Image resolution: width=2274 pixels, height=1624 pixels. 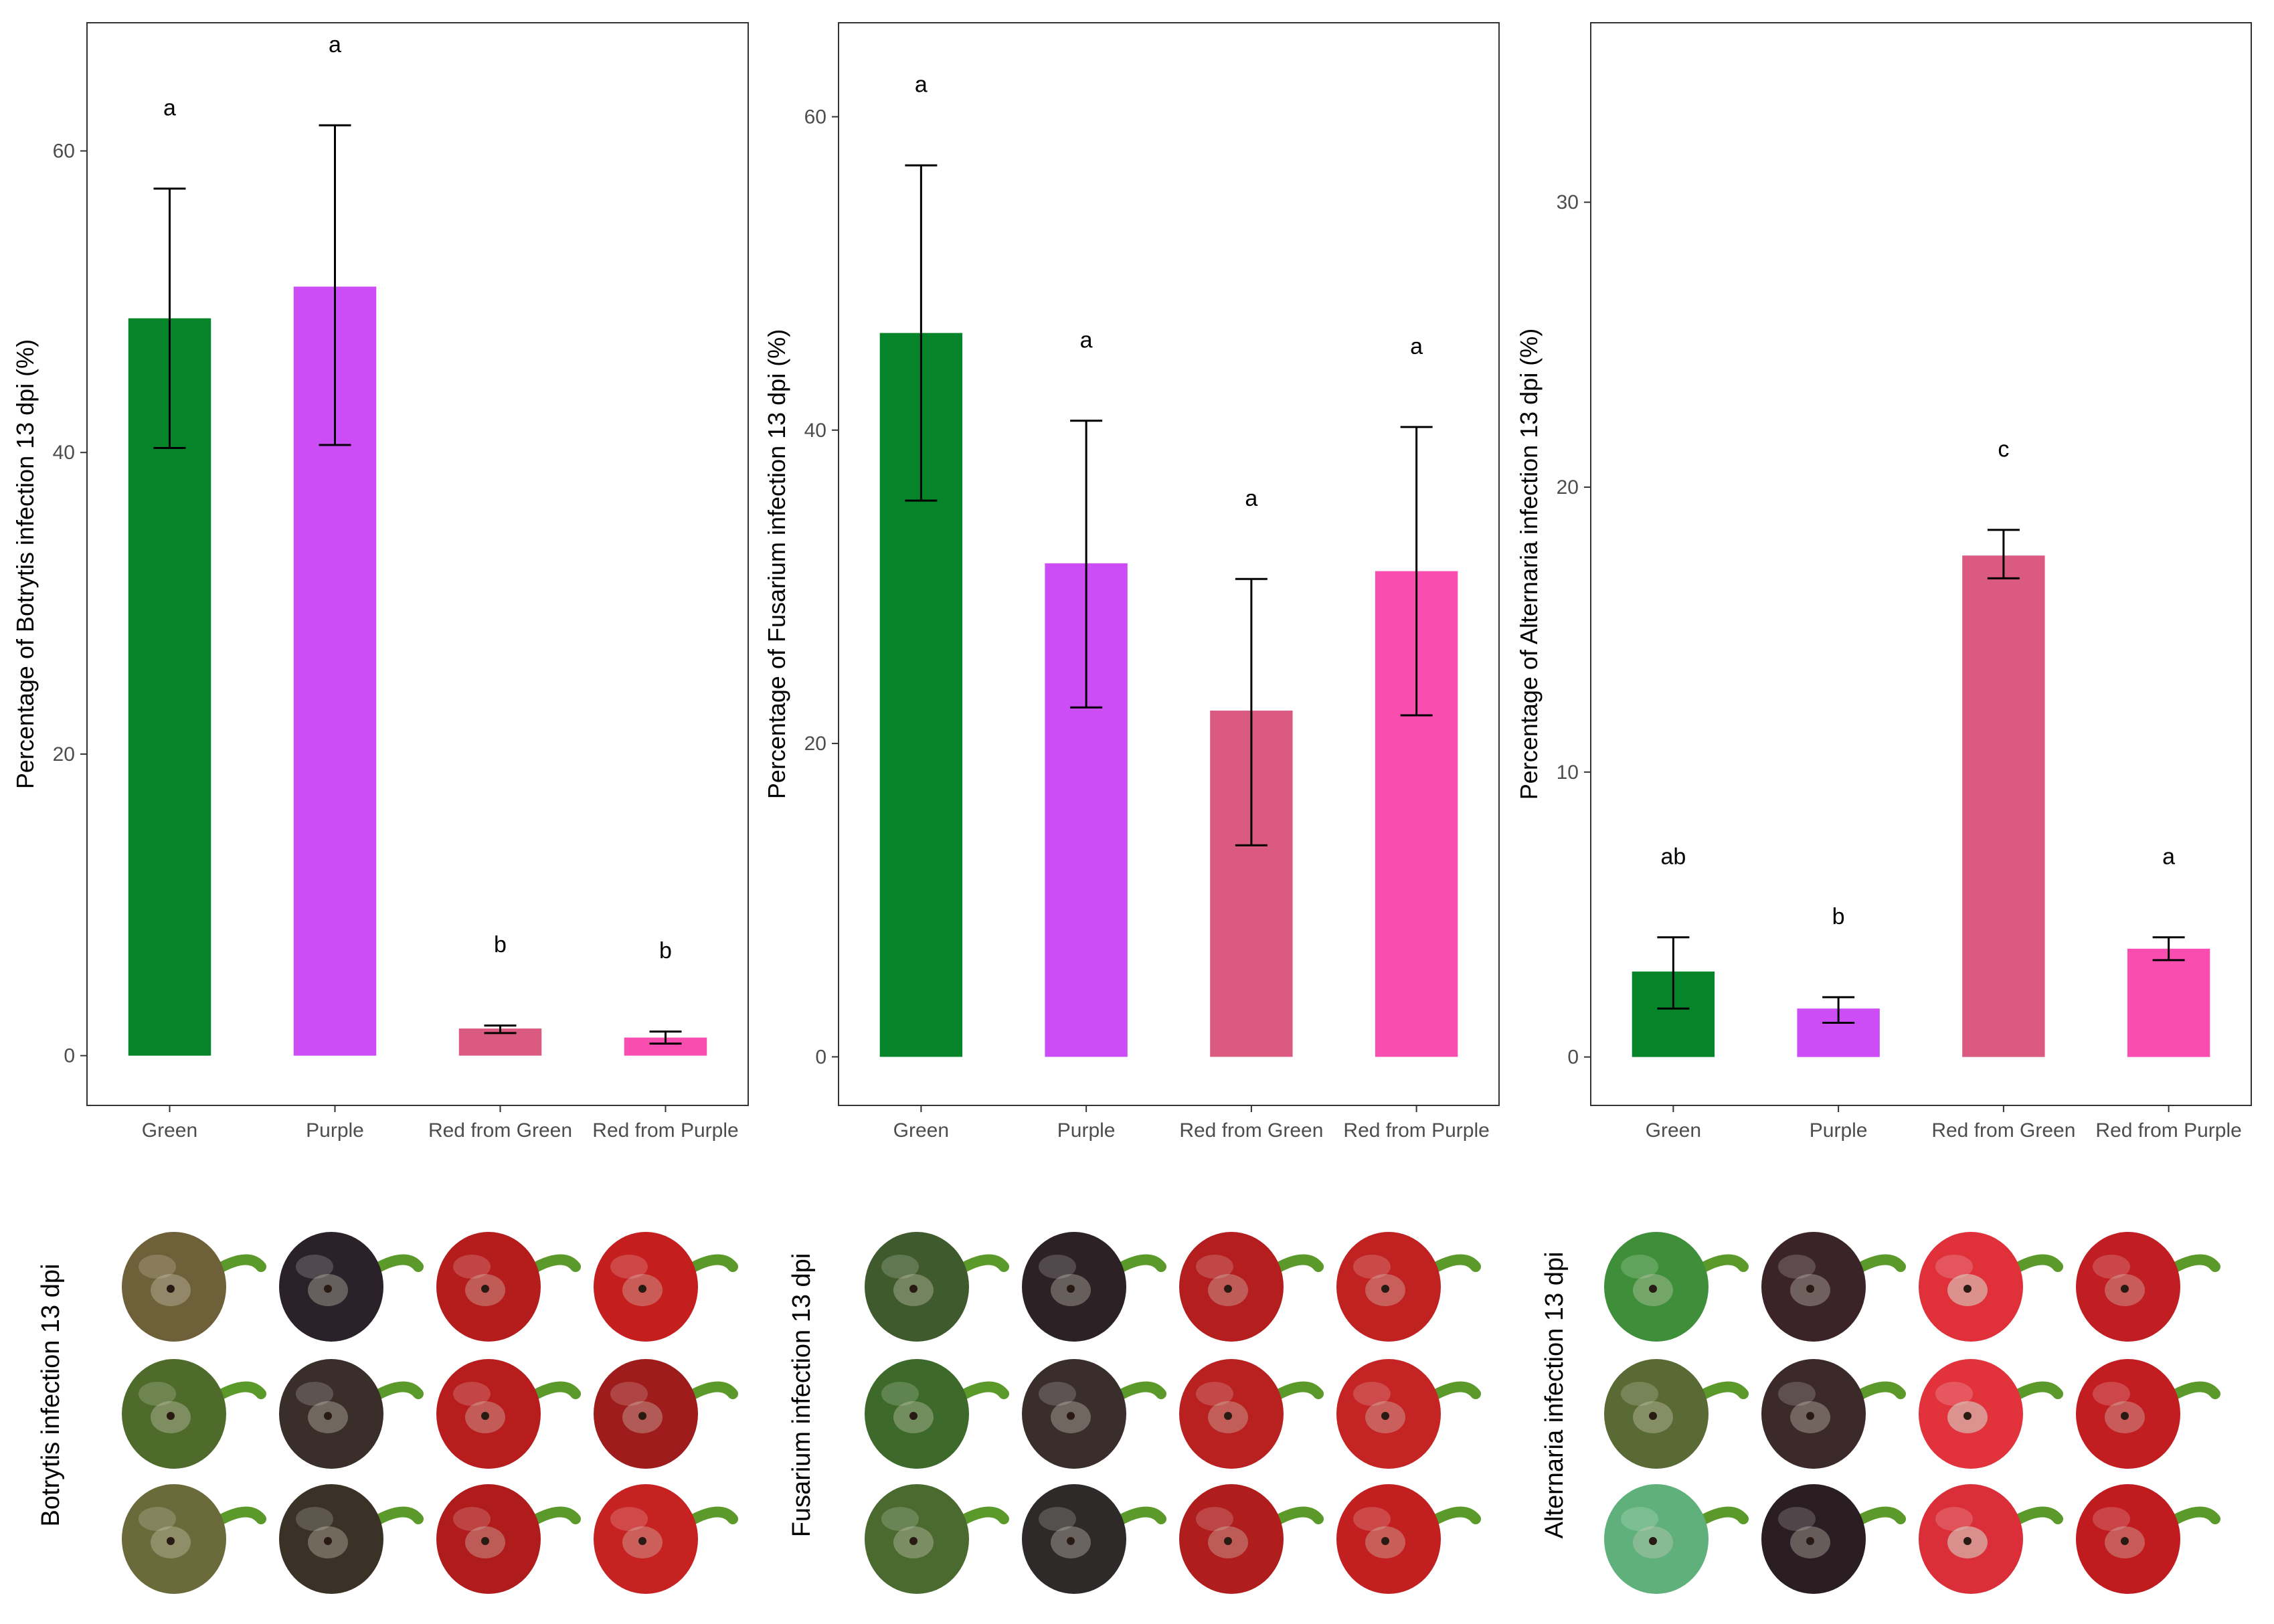 What do you see at coordinates (51, 1396) in the screenshot?
I see `photo-caption-botrytis: Botrytis infection 13 dpi` at bounding box center [51, 1396].